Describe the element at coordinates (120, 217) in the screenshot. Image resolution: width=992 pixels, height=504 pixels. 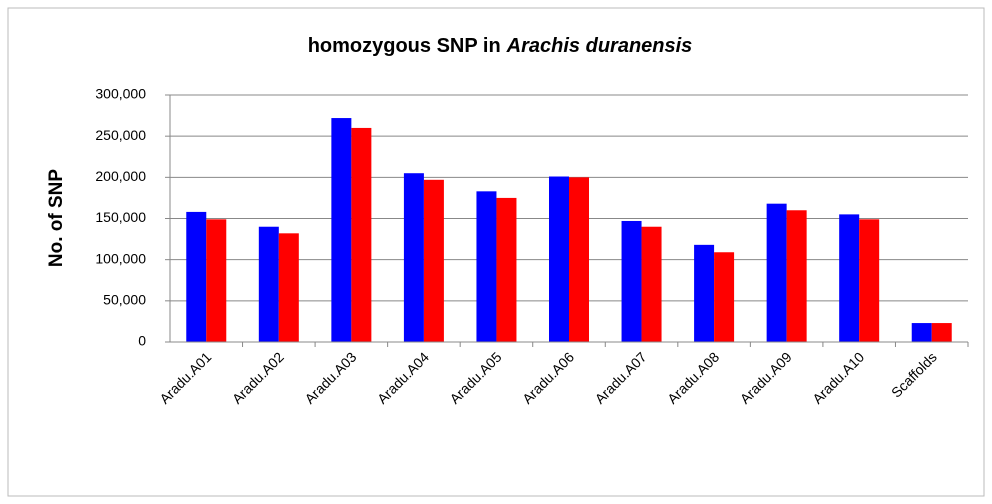
I see `y-tick-label: 150,000` at that location.